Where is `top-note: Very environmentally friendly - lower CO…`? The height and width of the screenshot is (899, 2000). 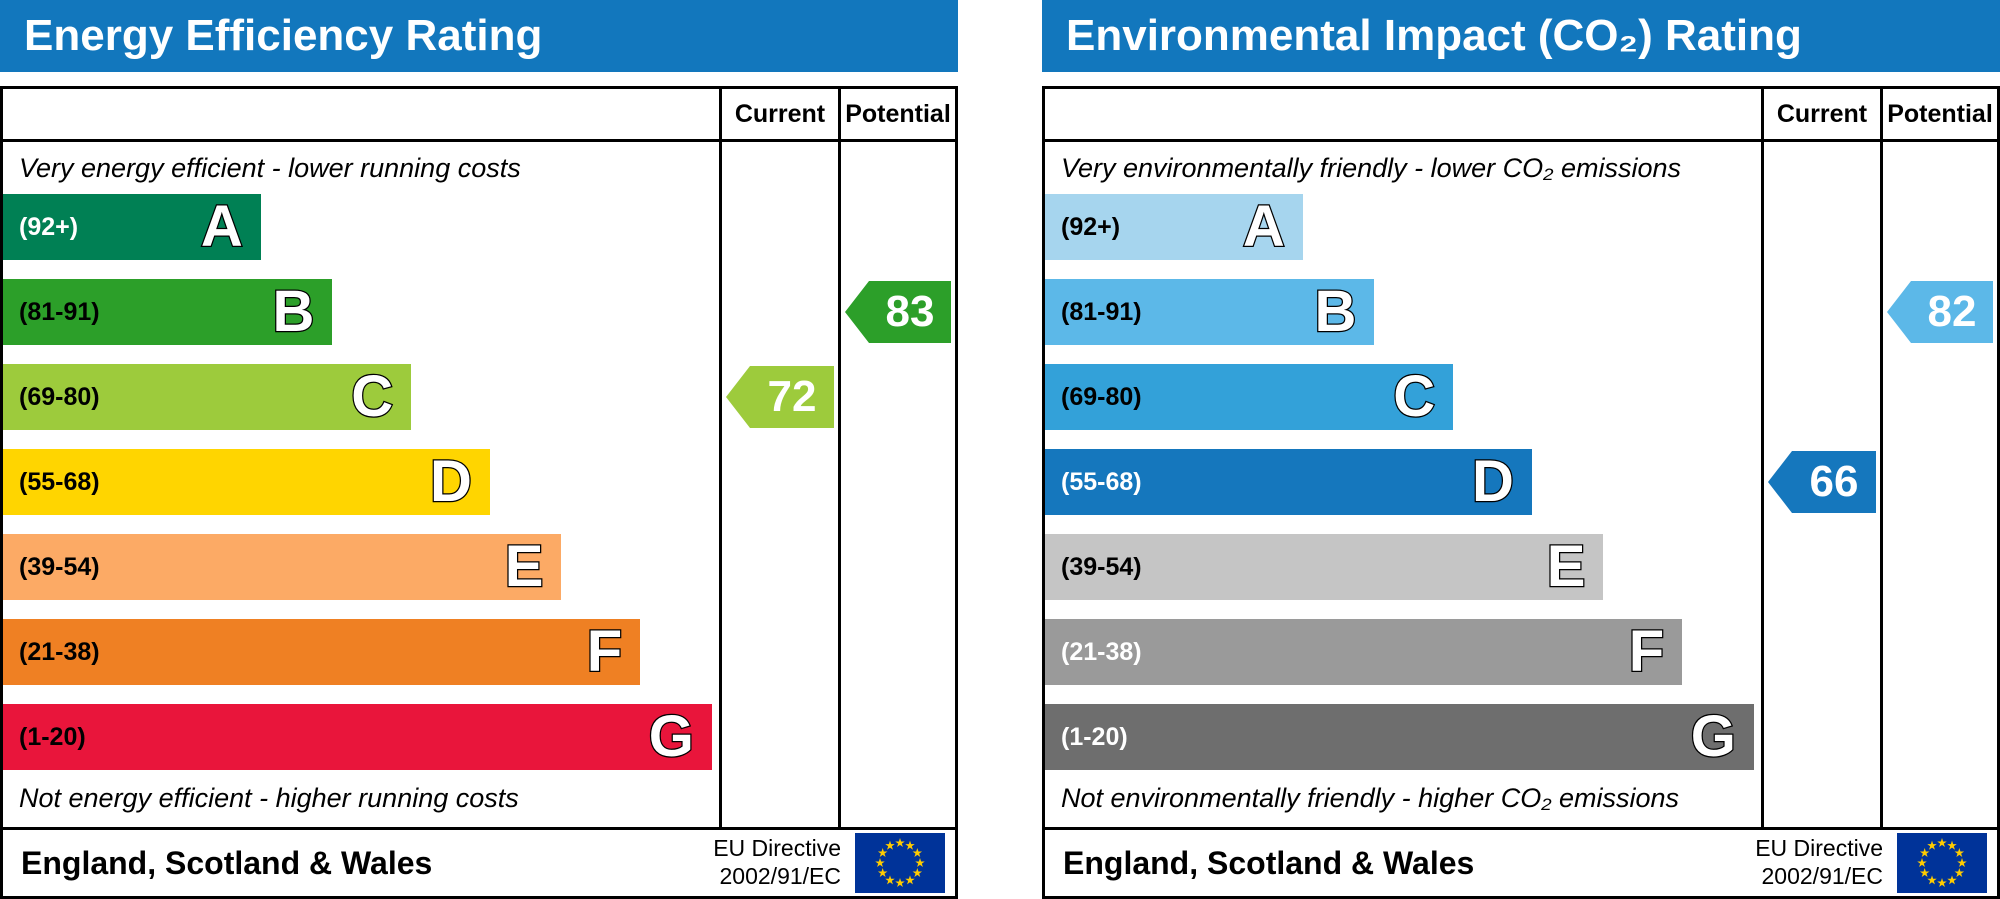
top-note: Very environmentally friendly - lower CO… is located at coordinates (1371, 167).